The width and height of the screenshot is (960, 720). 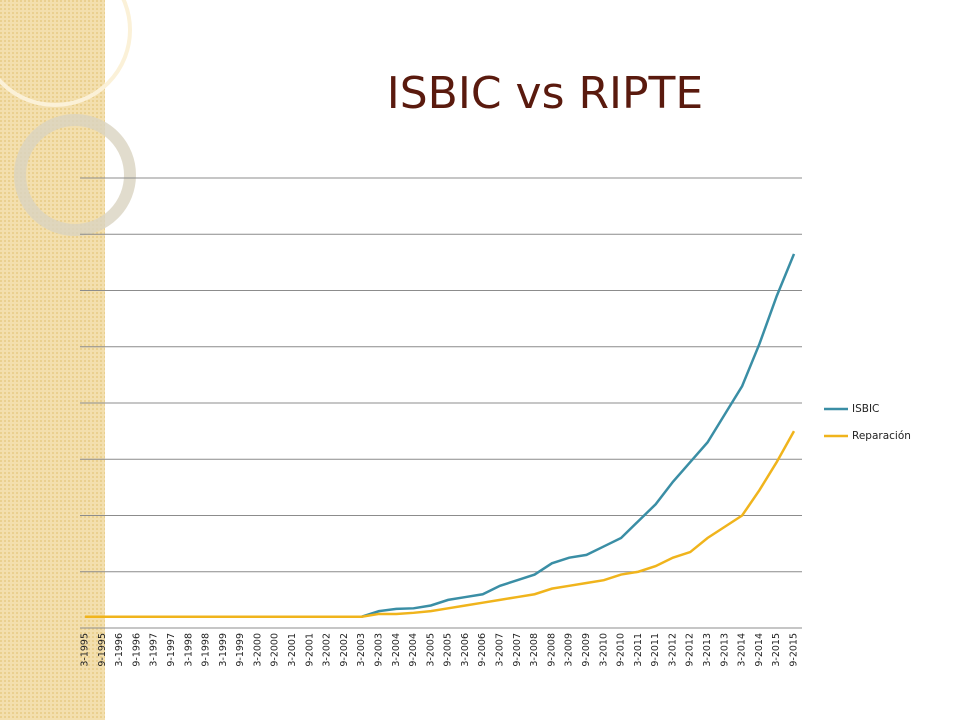 I want to click on x-tick-label: 9-2000, so click(x=275, y=650).